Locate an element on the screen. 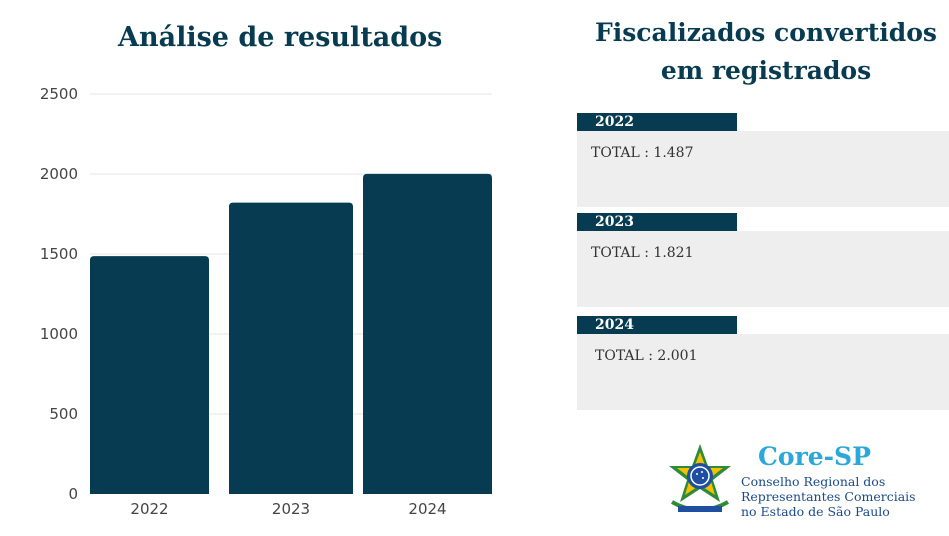 The width and height of the screenshot is (949, 536). total-box-2024: TOTAL : 2.001 is located at coordinates (763, 372).